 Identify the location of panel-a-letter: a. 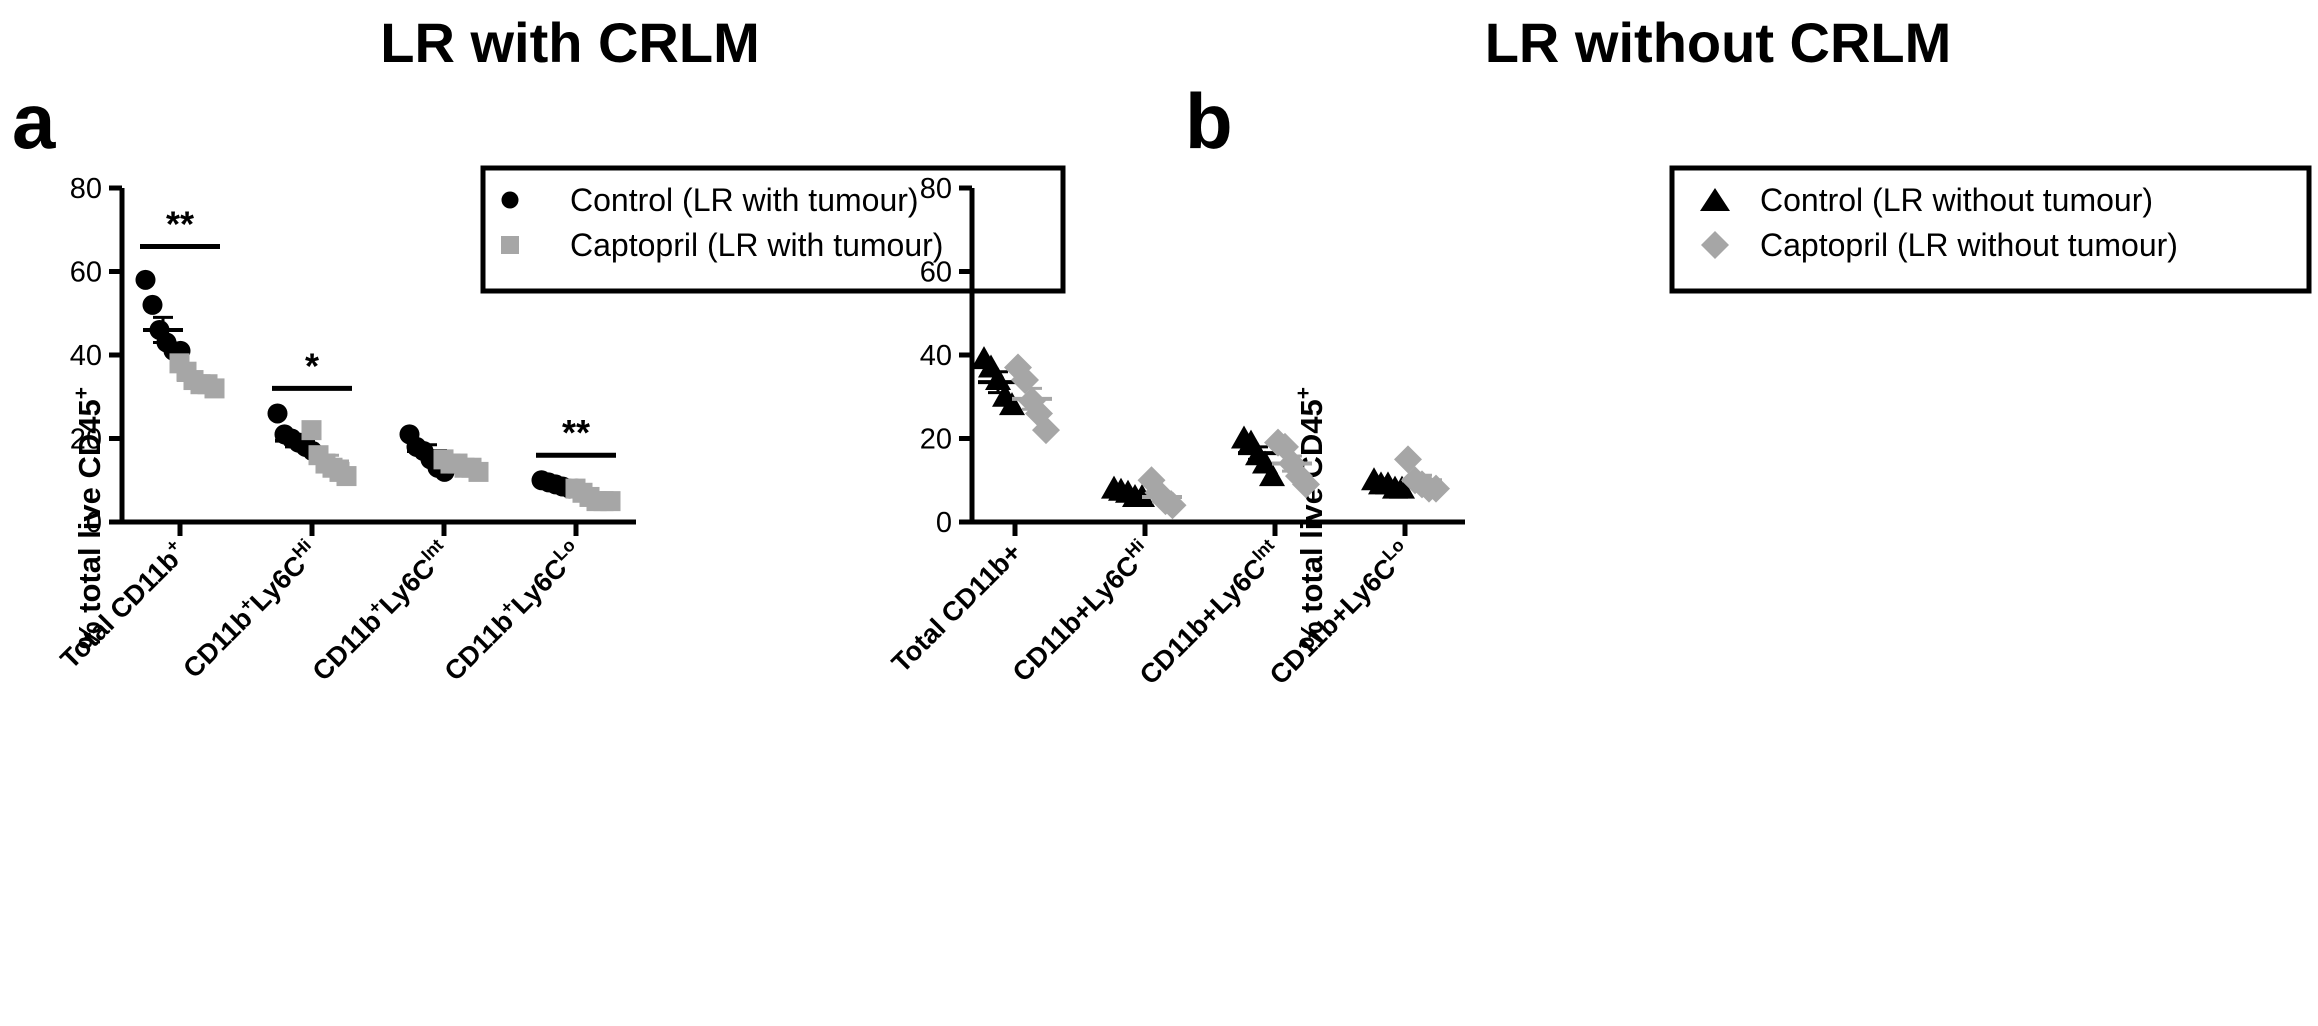
(34, 121).